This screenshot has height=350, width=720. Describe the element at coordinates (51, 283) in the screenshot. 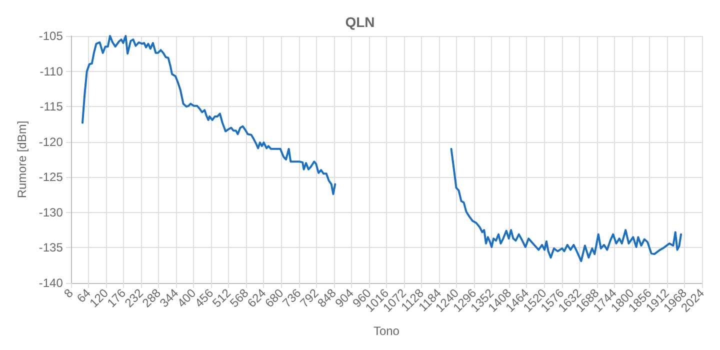

I see `y-tick-label: -140` at that location.